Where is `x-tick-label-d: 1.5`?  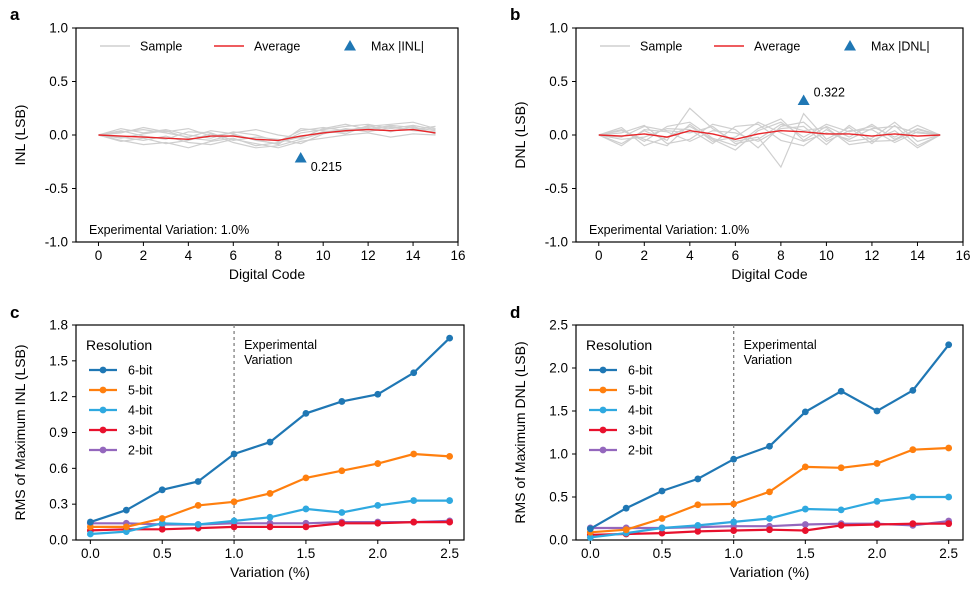
x-tick-label-d: 1.5 is located at coordinates (805, 553).